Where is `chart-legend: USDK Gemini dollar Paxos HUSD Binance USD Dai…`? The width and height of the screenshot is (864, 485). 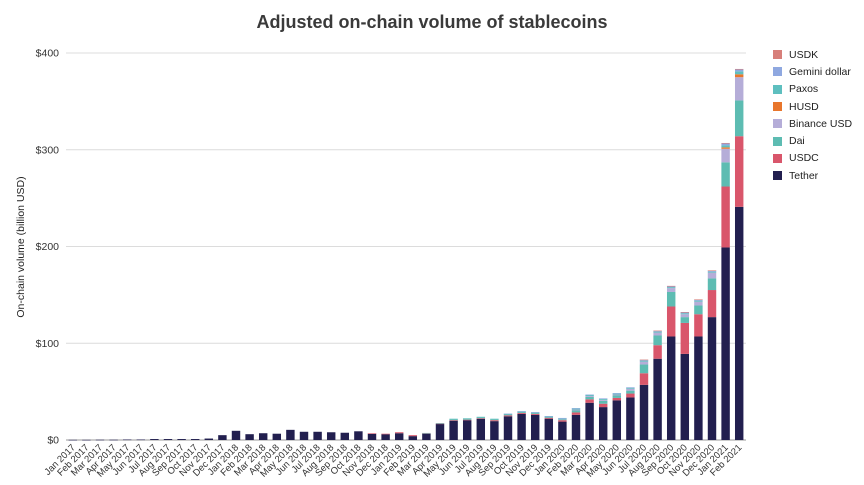 chart-legend: USDK Gemini dollar Paxos HUSD Binance USD Dai… is located at coordinates (812, 115).